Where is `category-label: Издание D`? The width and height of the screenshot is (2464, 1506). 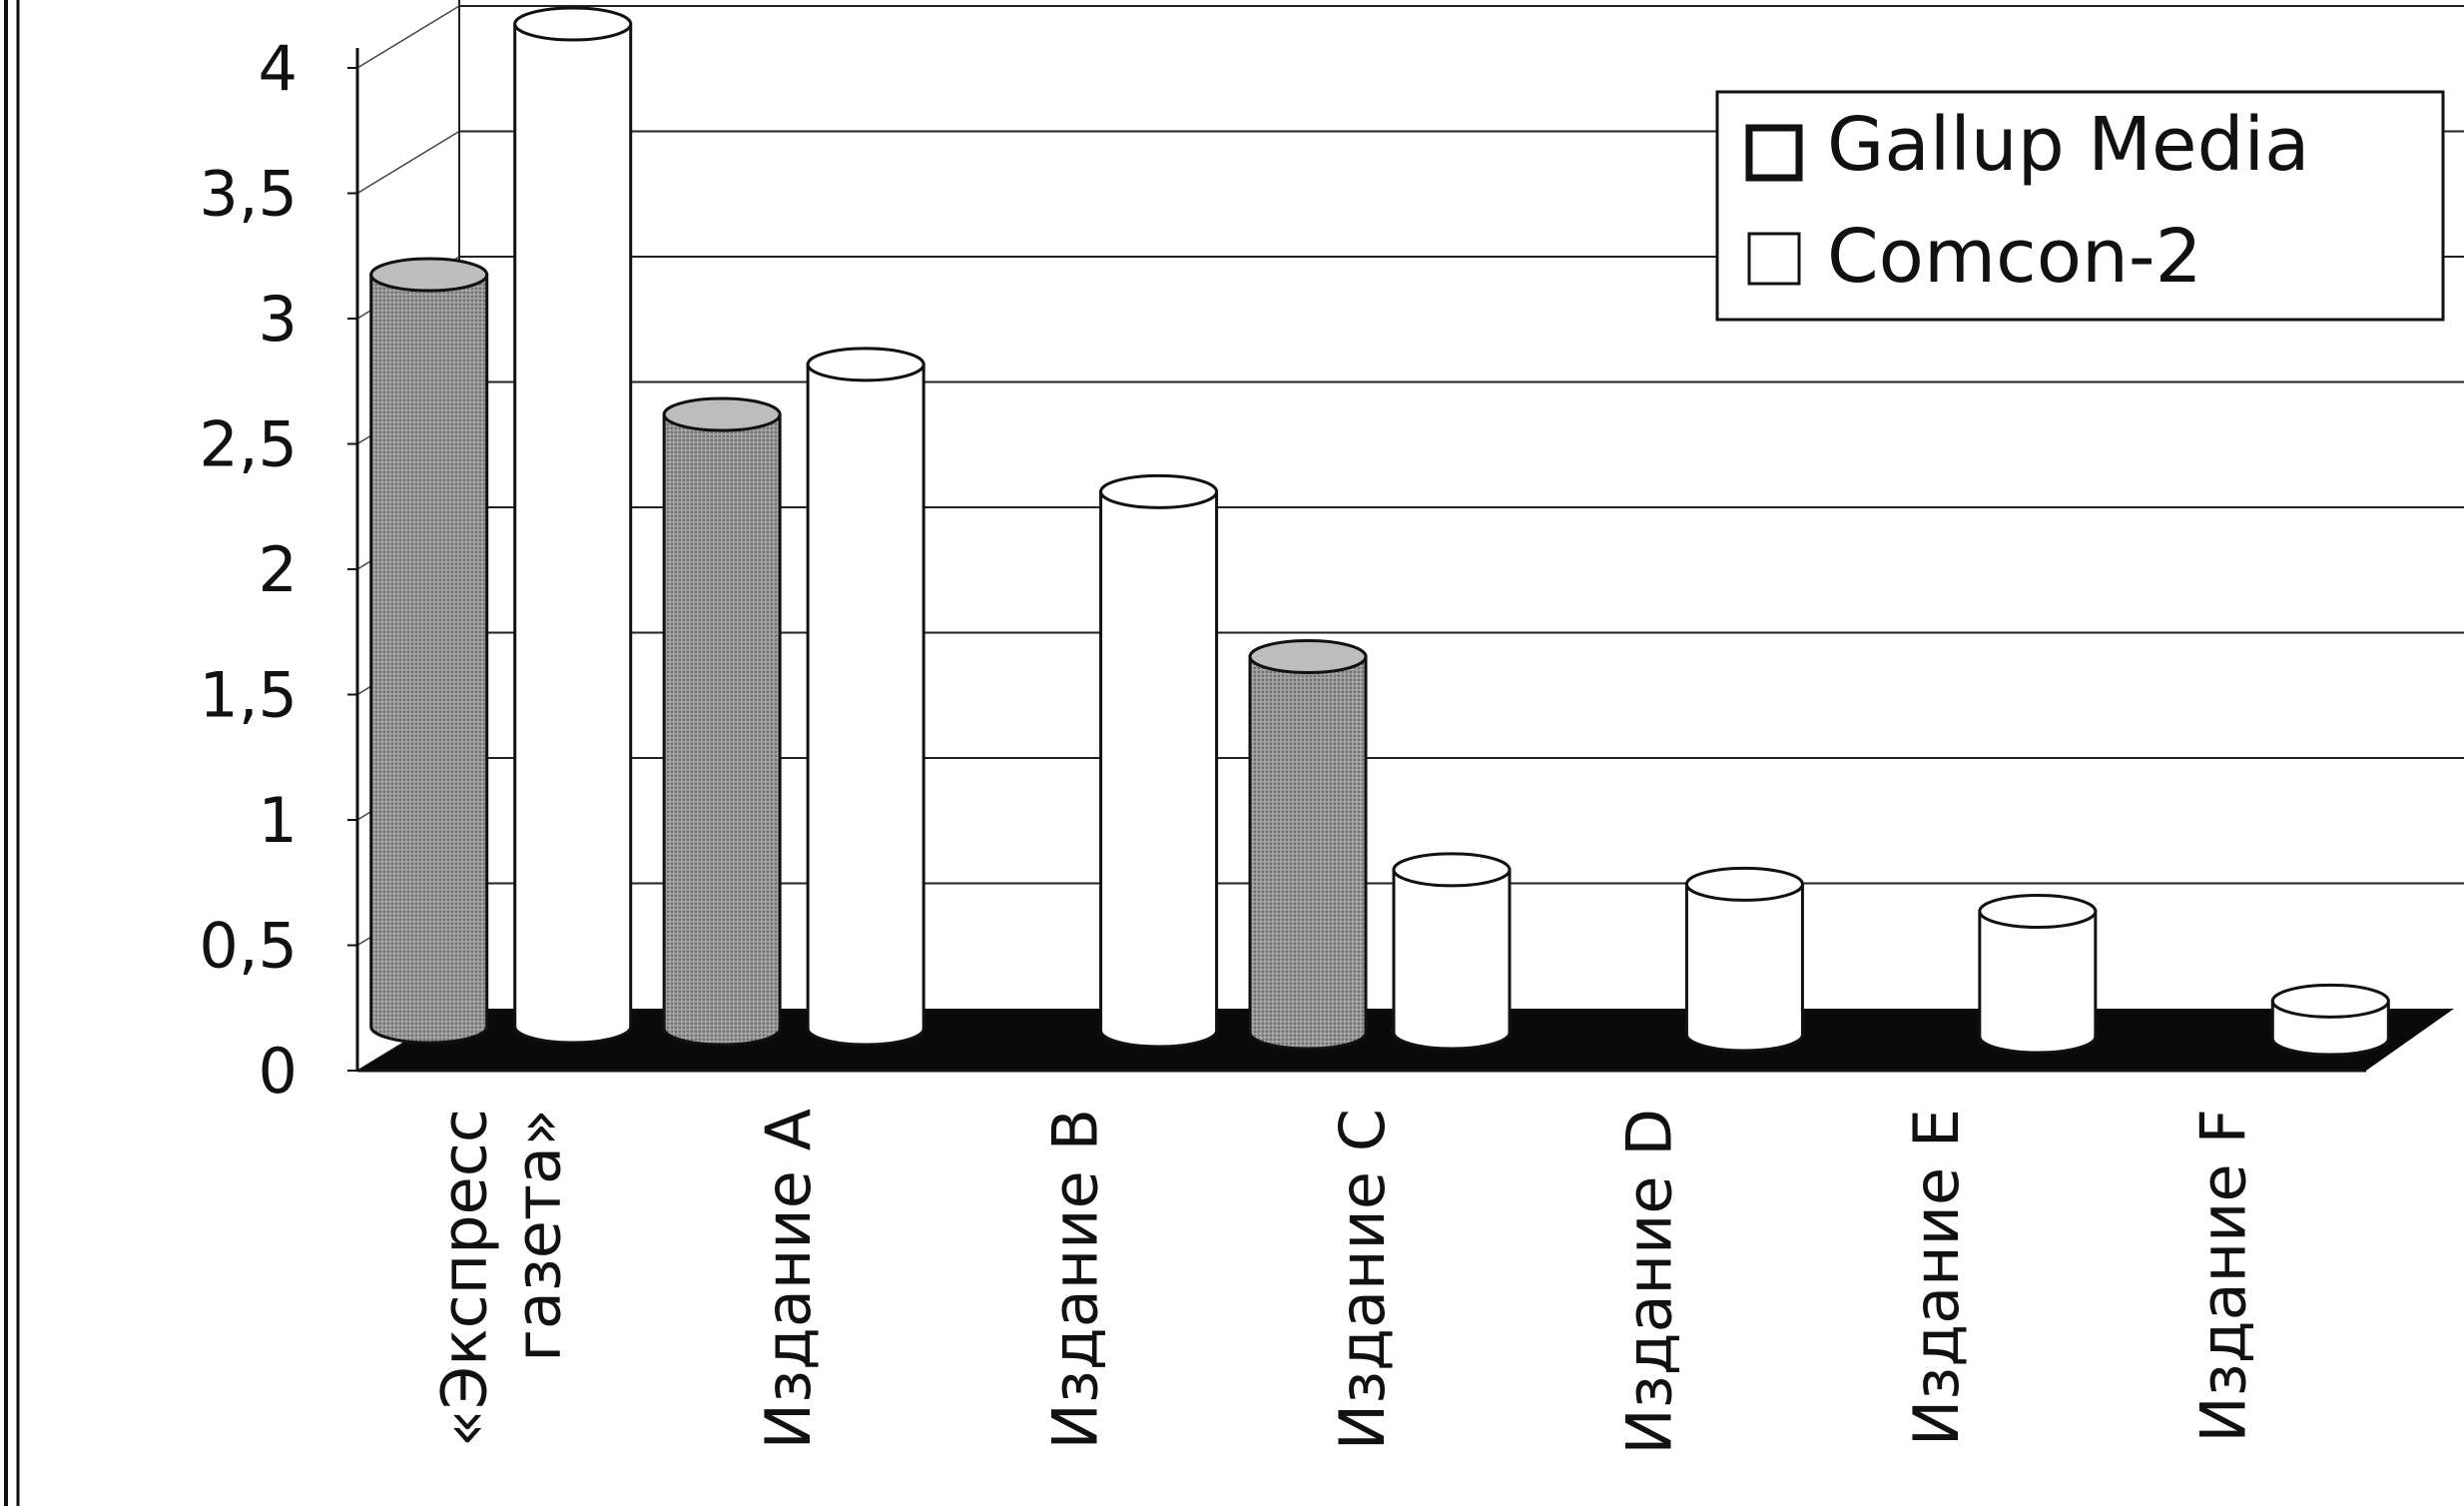
category-label: Издание D is located at coordinates (1648, 1282).